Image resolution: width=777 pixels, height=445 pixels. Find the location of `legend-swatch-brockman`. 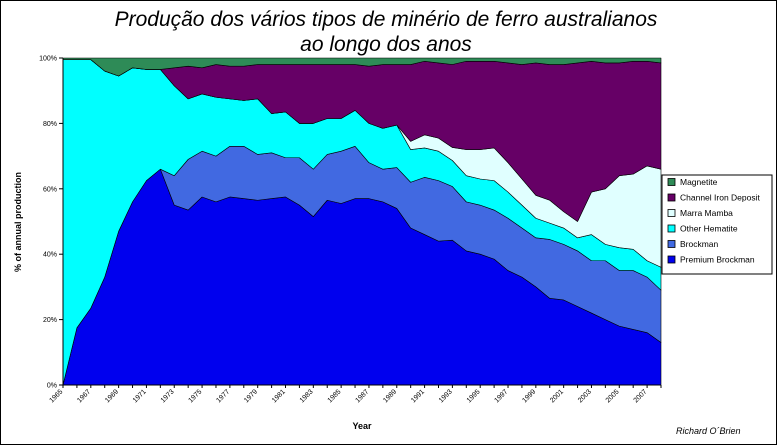

legend-swatch-brockman is located at coordinates (671, 244).